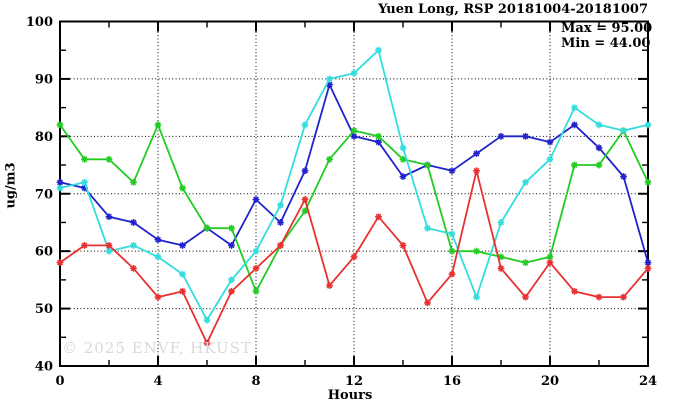  Describe the element at coordinates (606, 43) in the screenshot. I see `min-value-label: Min = 44.00` at that location.